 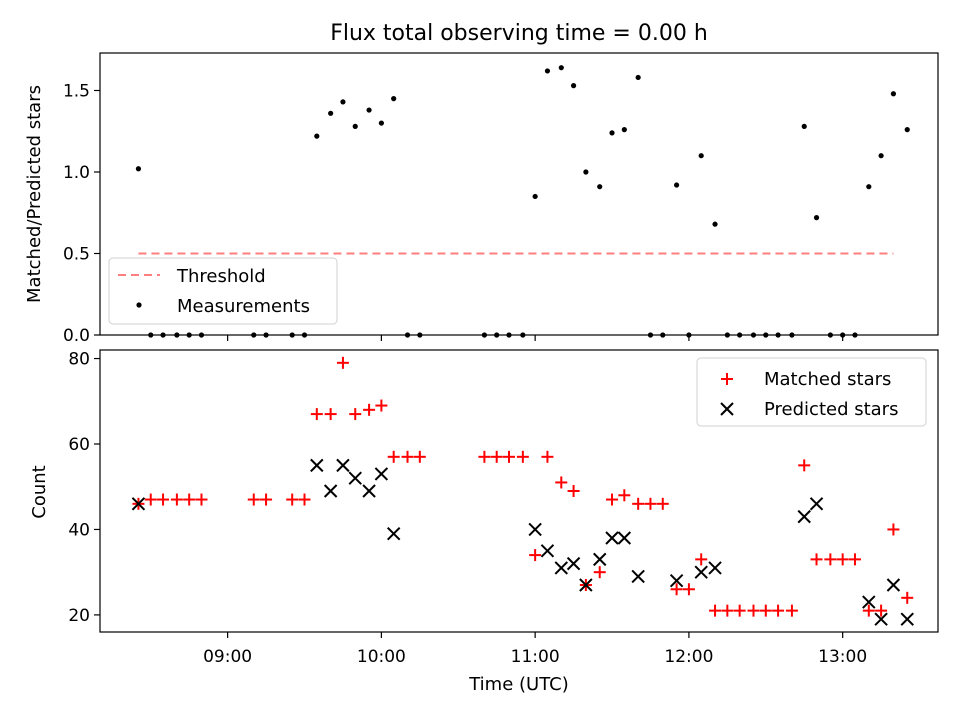 What do you see at coordinates (381, 657) in the screenshot?
I see `x-tick-label: 10:00` at bounding box center [381, 657].